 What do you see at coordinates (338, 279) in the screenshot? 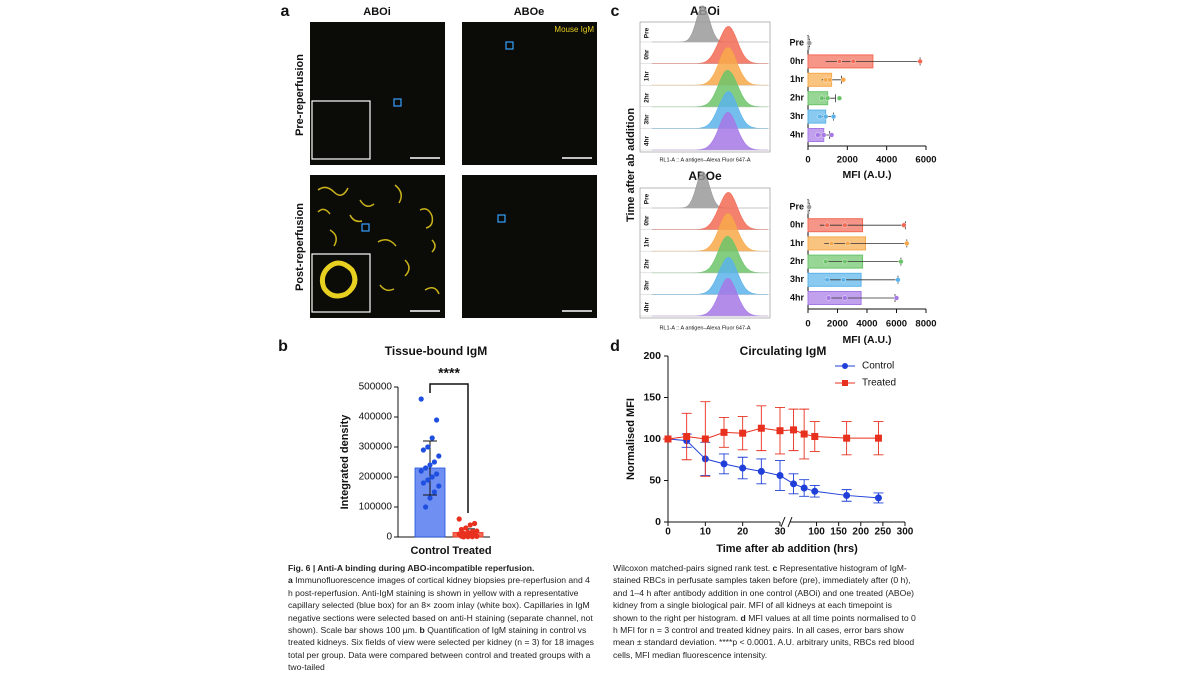
I see `capillary-zoom` at bounding box center [338, 279].